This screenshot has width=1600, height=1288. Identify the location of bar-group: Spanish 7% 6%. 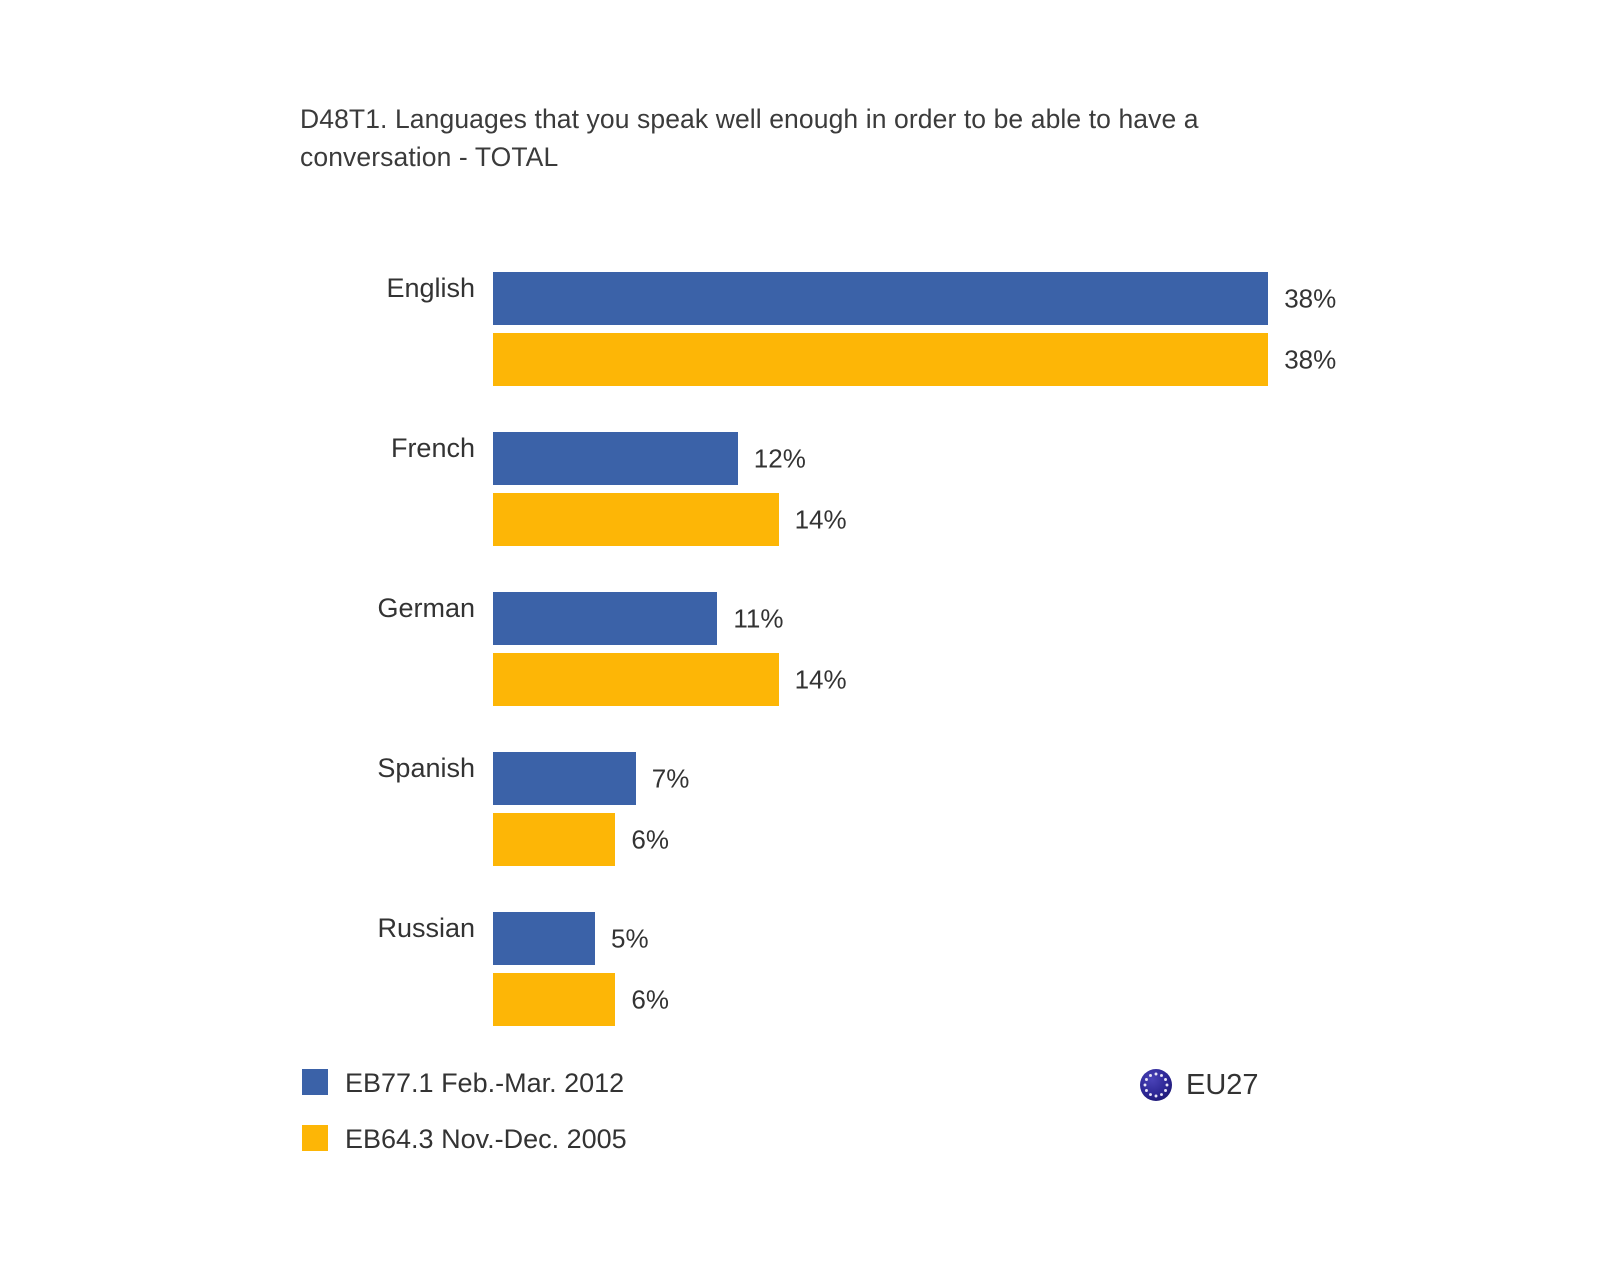
(800, 787).